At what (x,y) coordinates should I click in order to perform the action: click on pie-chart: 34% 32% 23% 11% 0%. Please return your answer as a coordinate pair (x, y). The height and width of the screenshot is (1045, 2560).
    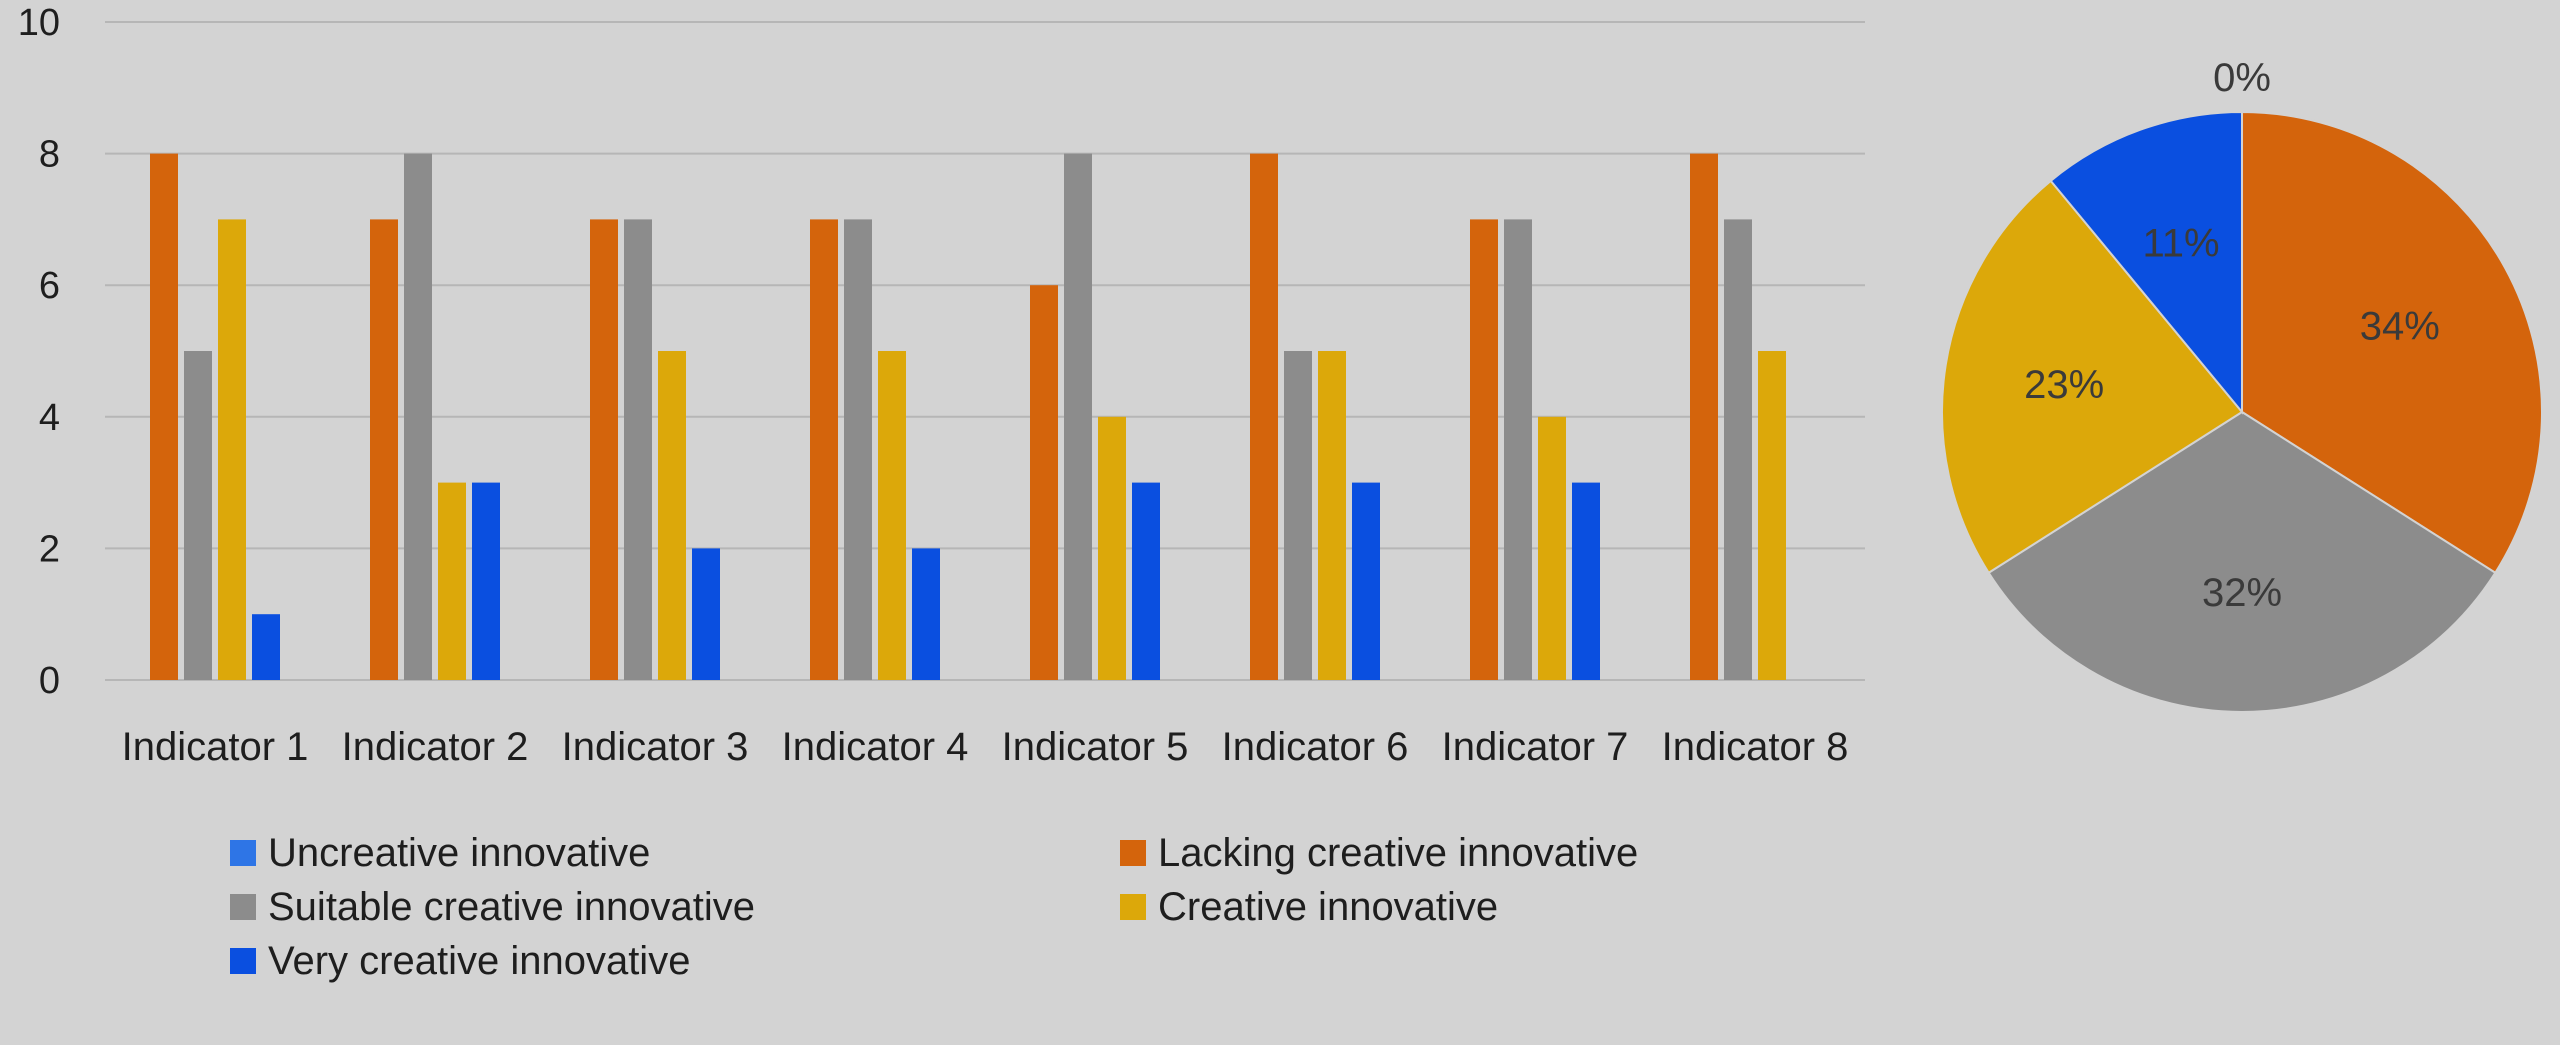
    Looking at the image, I should click on (2242, 385).